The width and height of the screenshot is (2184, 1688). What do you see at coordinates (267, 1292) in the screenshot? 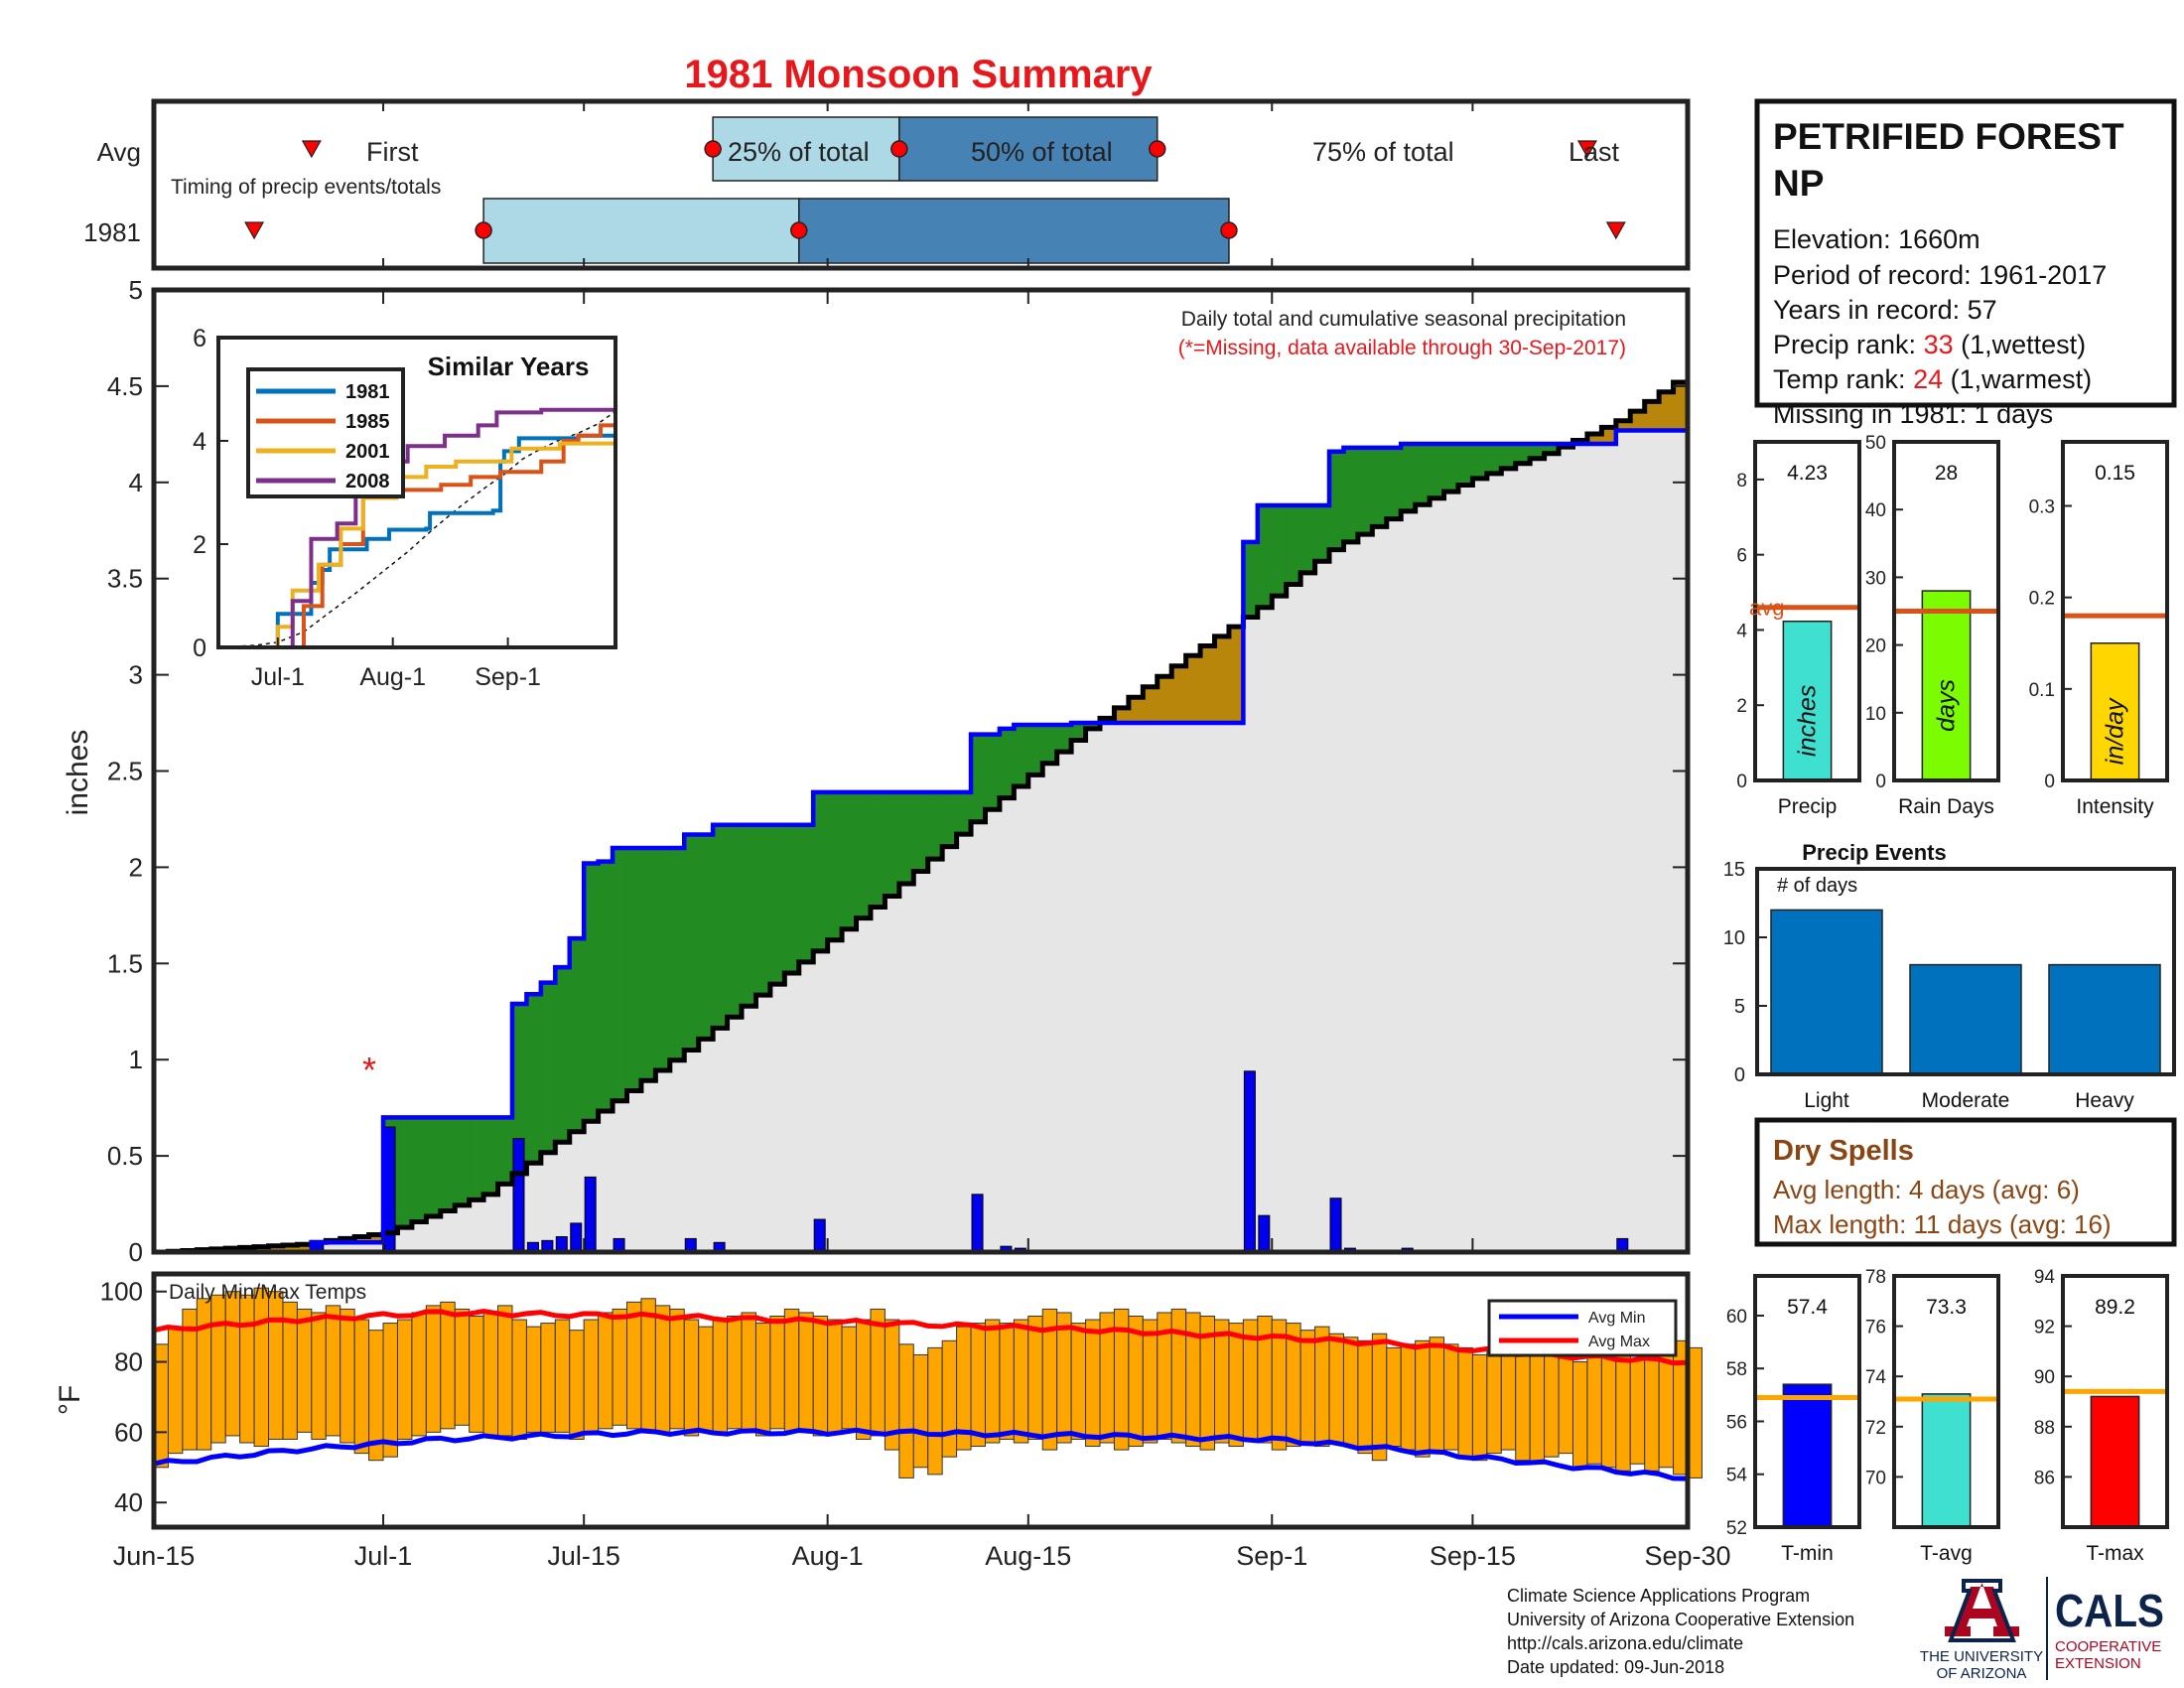
I see `temps-title: Daily Min/Max Temps` at bounding box center [267, 1292].